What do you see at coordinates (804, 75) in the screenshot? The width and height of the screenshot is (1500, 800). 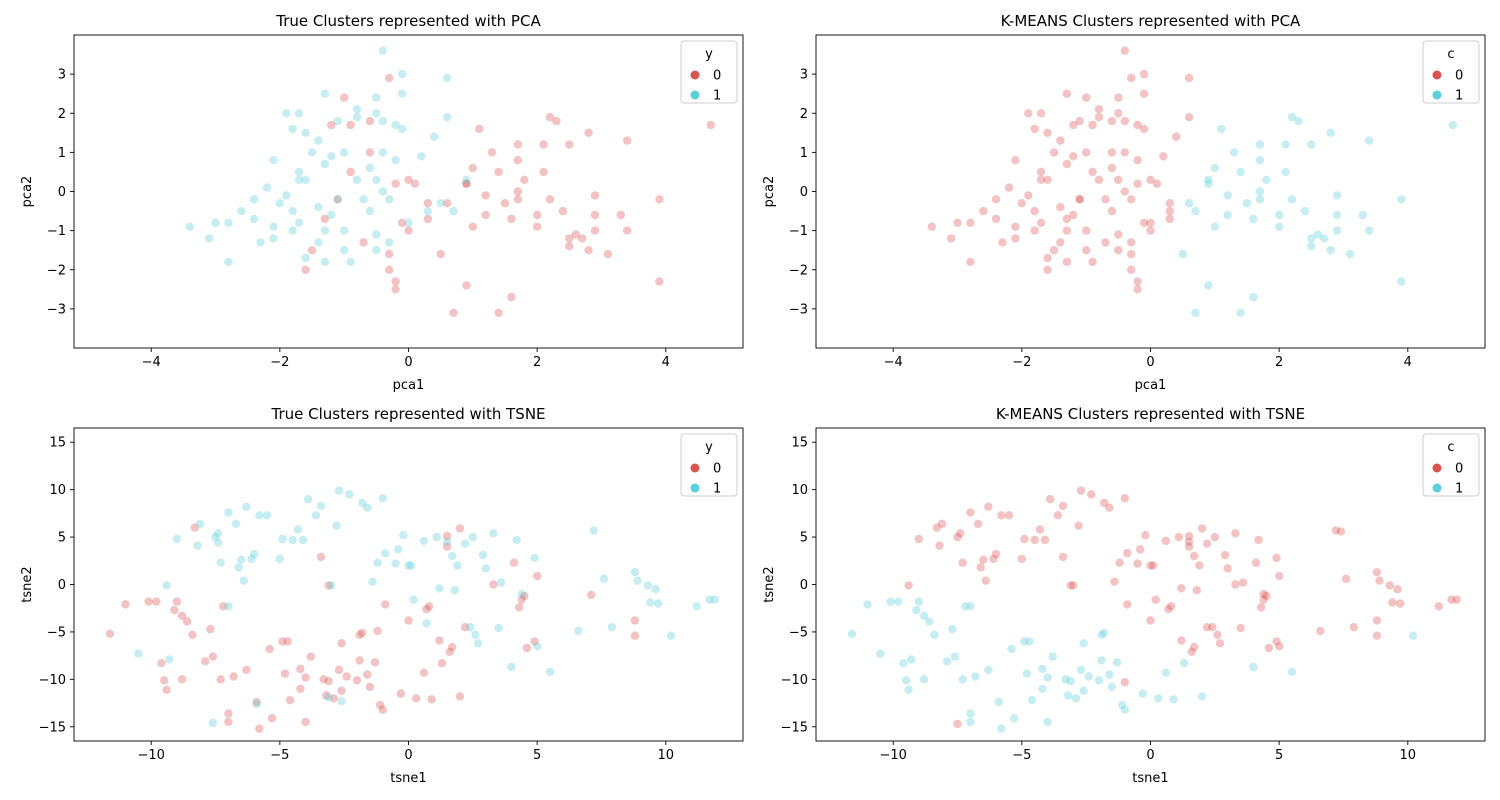 I see `y-tick-label: 3` at bounding box center [804, 75].